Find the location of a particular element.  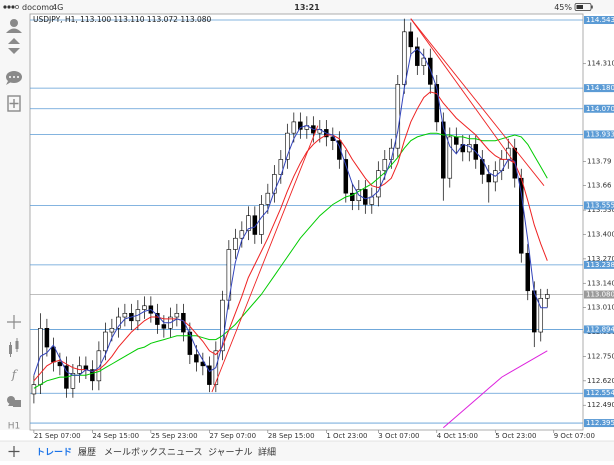

level-label: 113.933 is located at coordinates (600, 134).